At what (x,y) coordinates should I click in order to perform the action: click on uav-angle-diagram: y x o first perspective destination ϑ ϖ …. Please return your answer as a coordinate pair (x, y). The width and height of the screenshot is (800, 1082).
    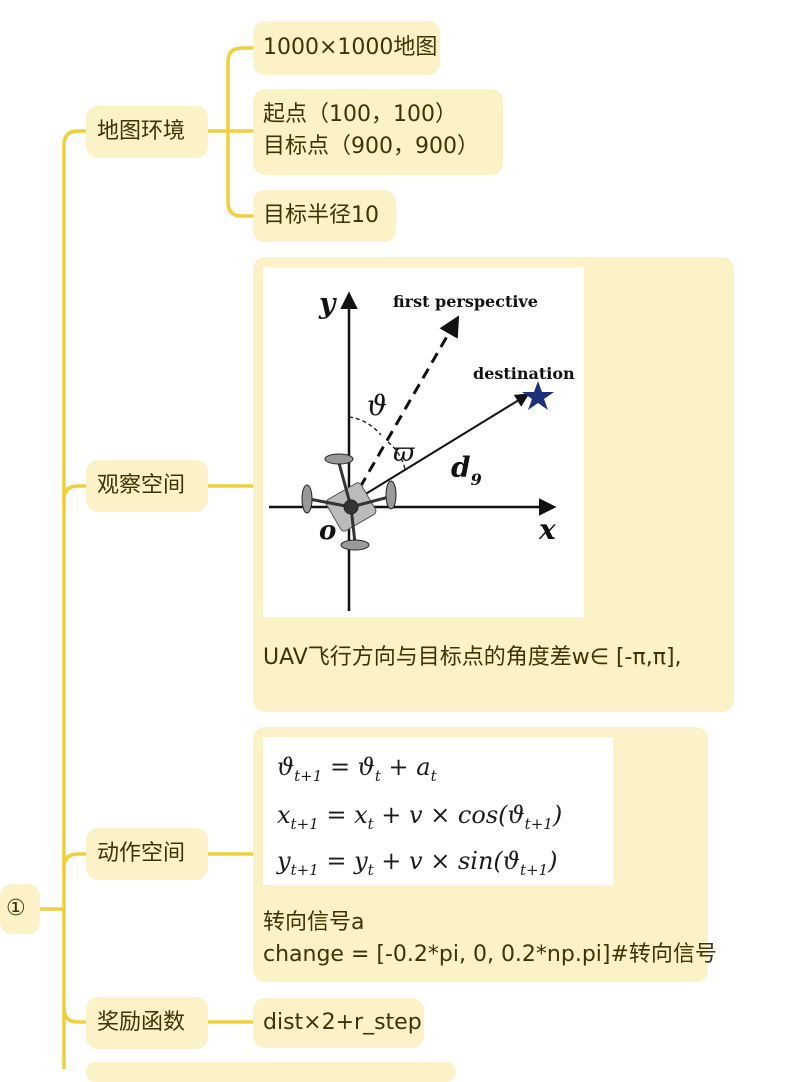
    Looking at the image, I should click on (422, 449).